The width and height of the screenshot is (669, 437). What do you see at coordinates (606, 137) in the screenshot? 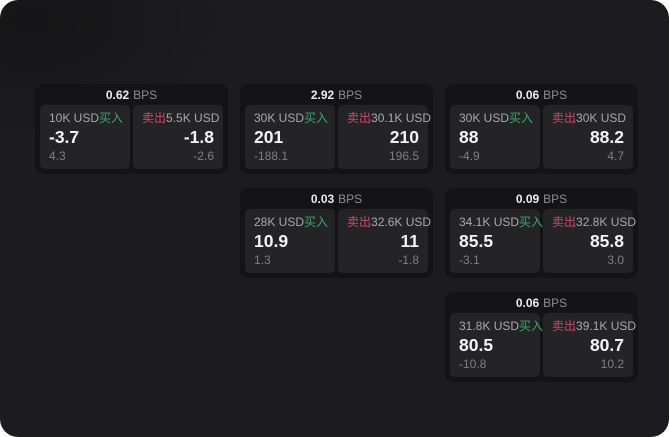
I see `sell-price: 88.2` at bounding box center [606, 137].